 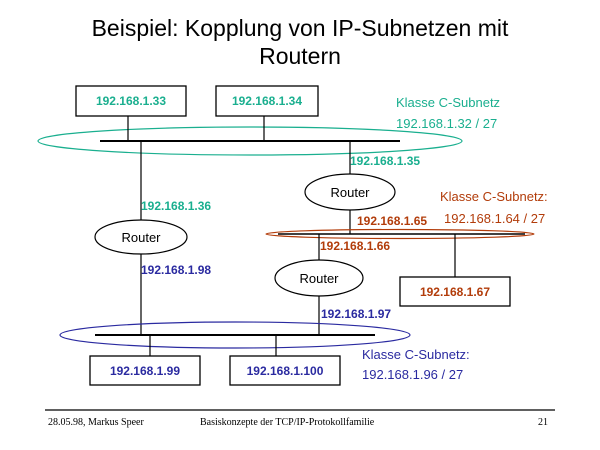 I want to click on host-192-168-1-34: 192.168.1.34, so click(x=267, y=101).